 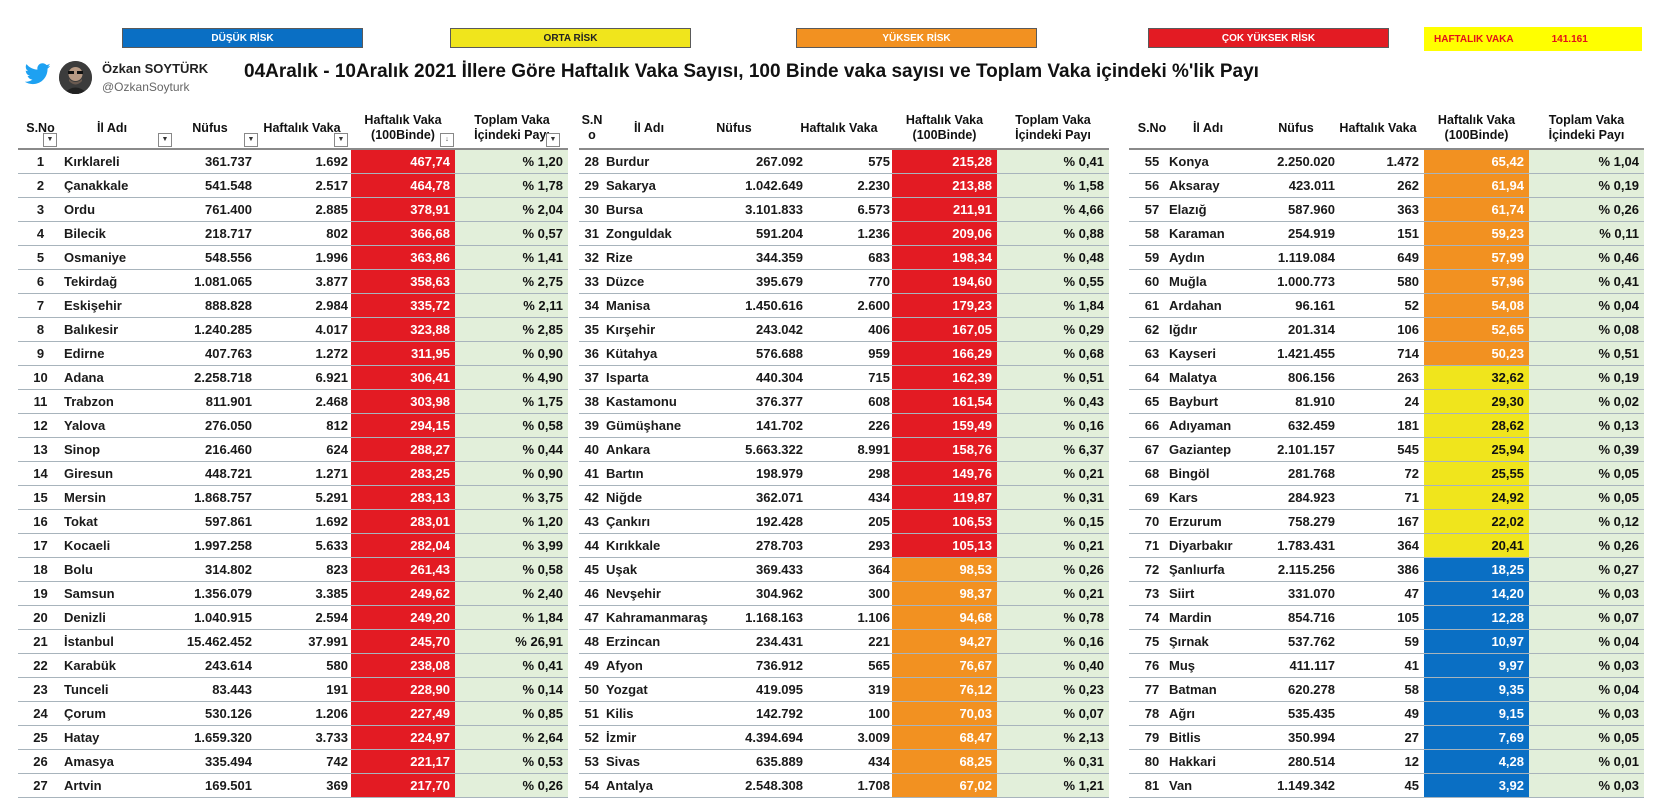 I want to click on row-number: 12, so click(x=40, y=425).